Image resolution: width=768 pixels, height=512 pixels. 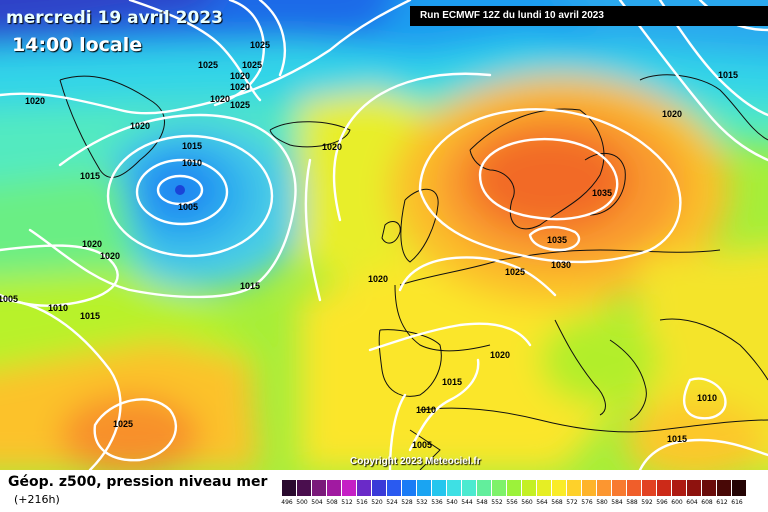 What do you see at coordinates (482, 502) in the screenshot?
I see `legend-tick-label: 548` at bounding box center [482, 502].